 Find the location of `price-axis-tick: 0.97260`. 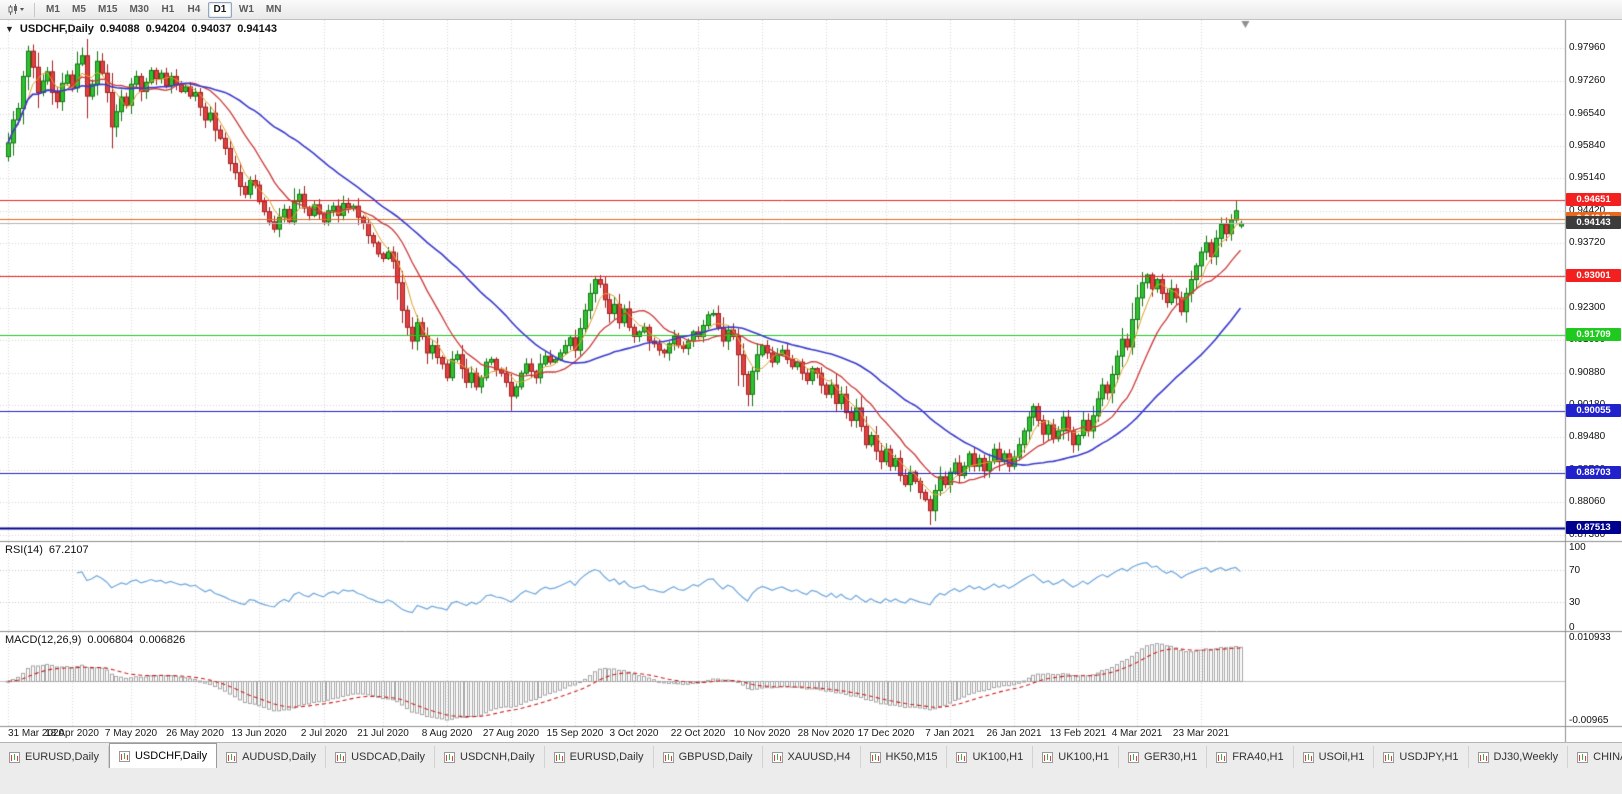

price-axis-tick: 0.97260 is located at coordinates (1587, 80).